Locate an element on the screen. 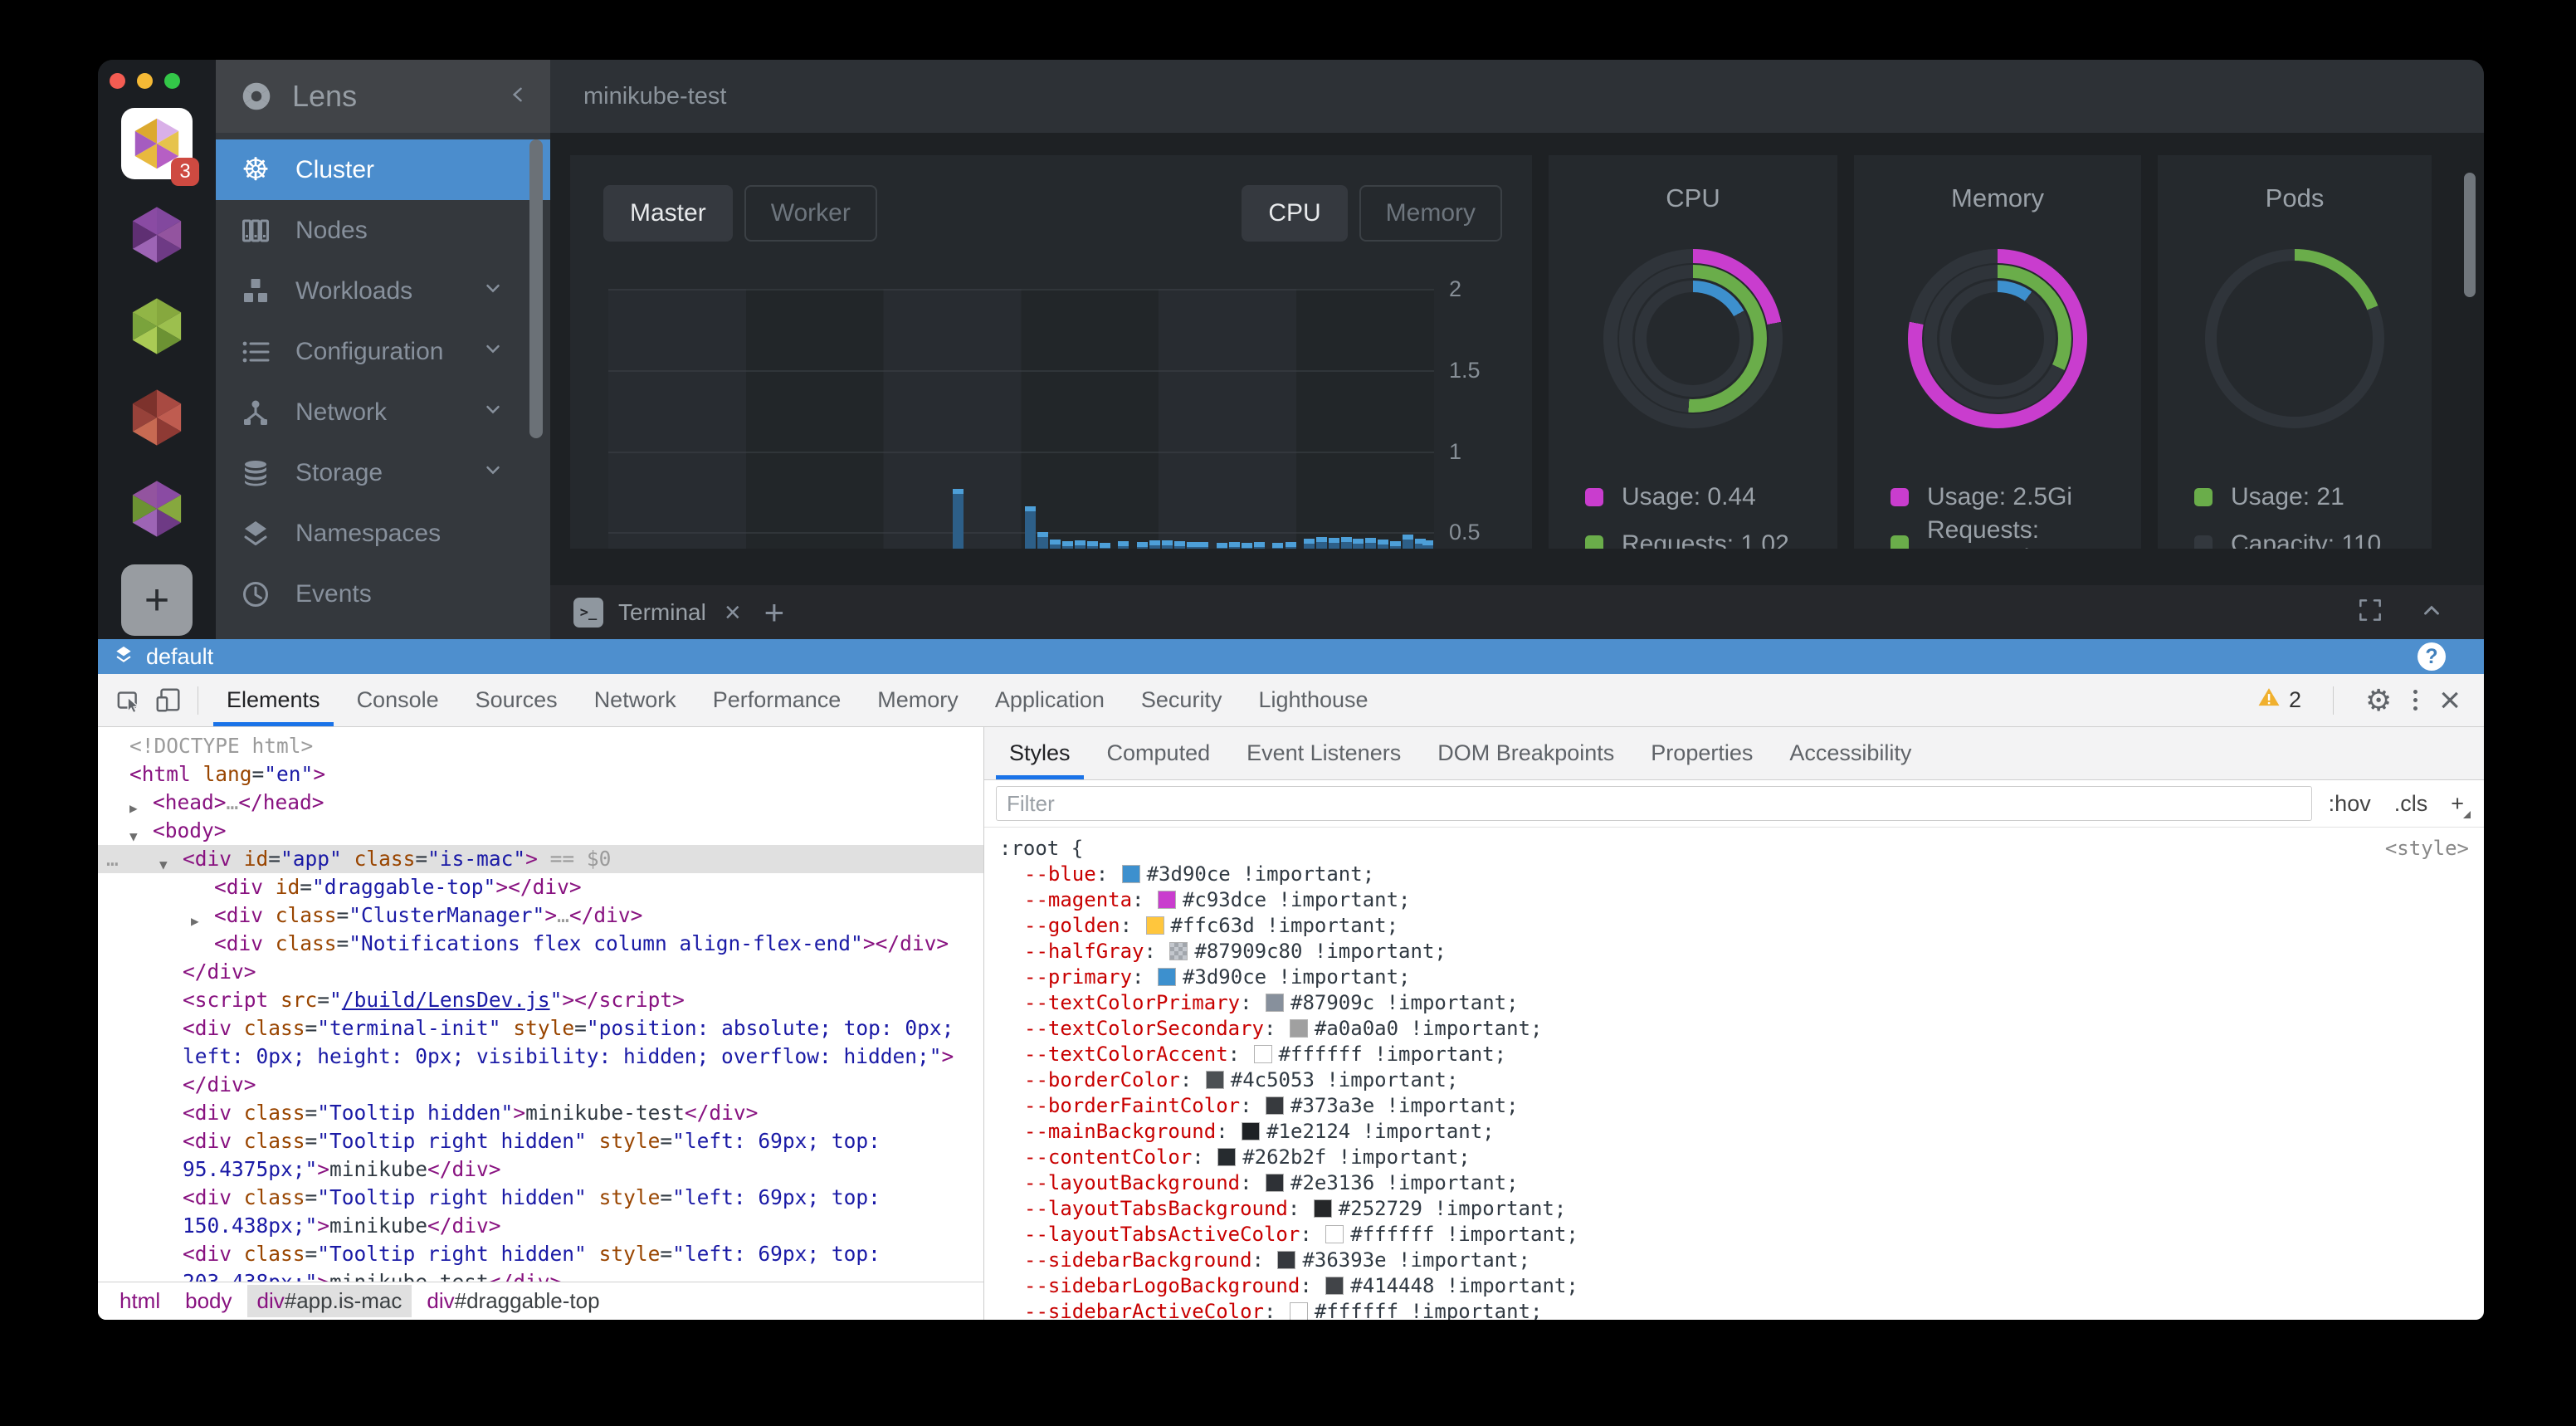  expand-dock-icon is located at coordinates (2370, 612).